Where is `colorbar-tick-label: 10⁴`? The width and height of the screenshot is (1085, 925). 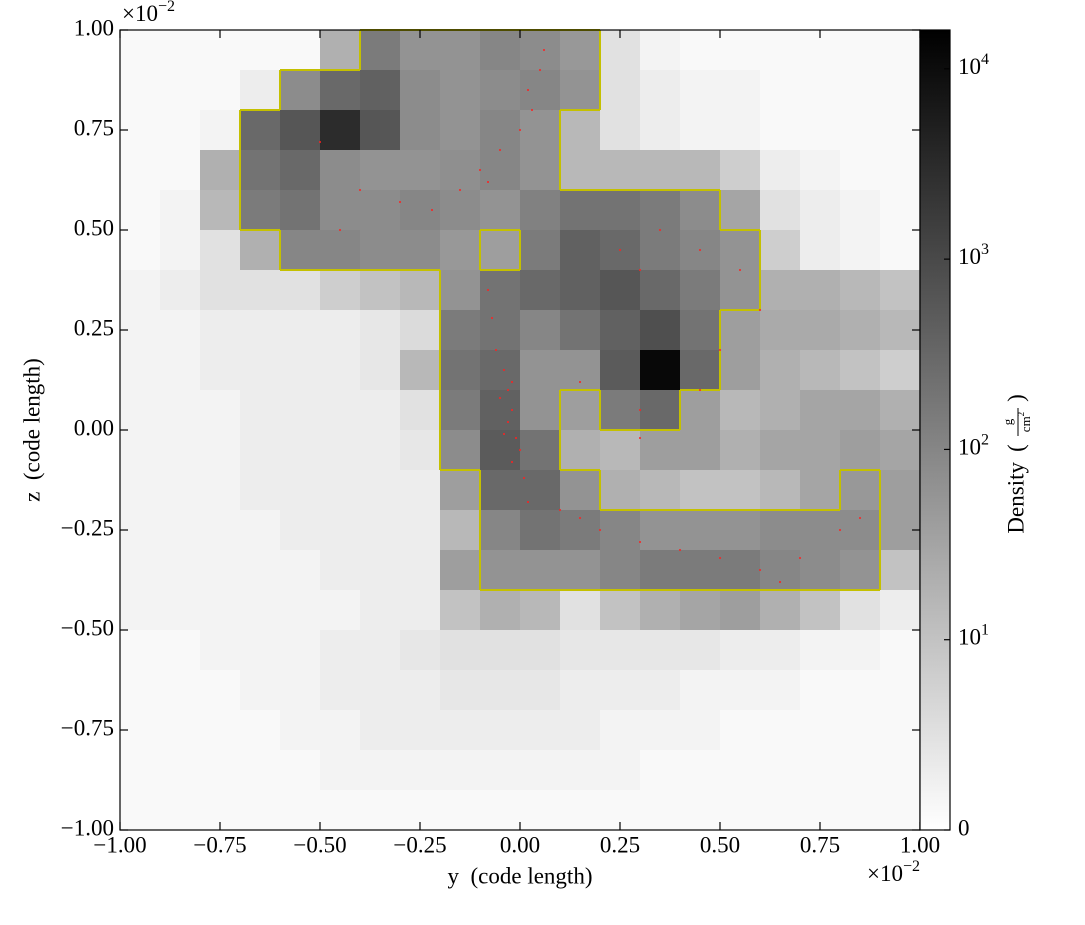
colorbar-tick-label: 10⁴ is located at coordinates (973, 65).